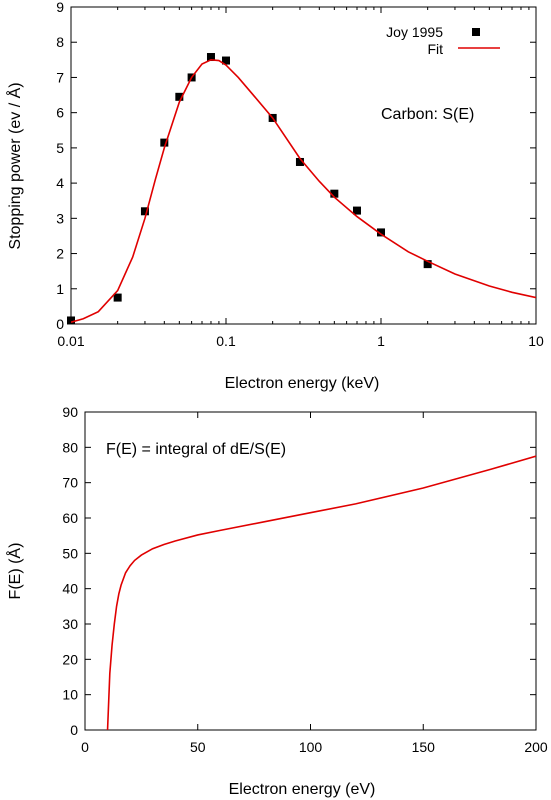  Describe the element at coordinates (70, 624) in the screenshot. I see `y-tick-label: 30` at that location.